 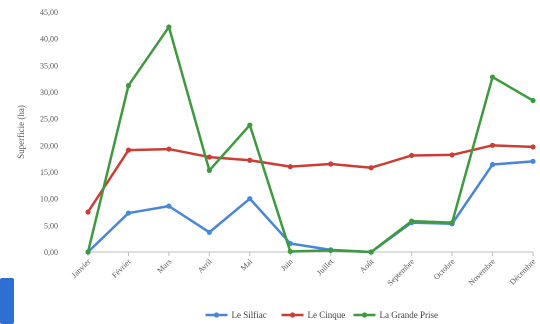 I want to click on legend-label: Le Silfiac, so click(x=249, y=315).